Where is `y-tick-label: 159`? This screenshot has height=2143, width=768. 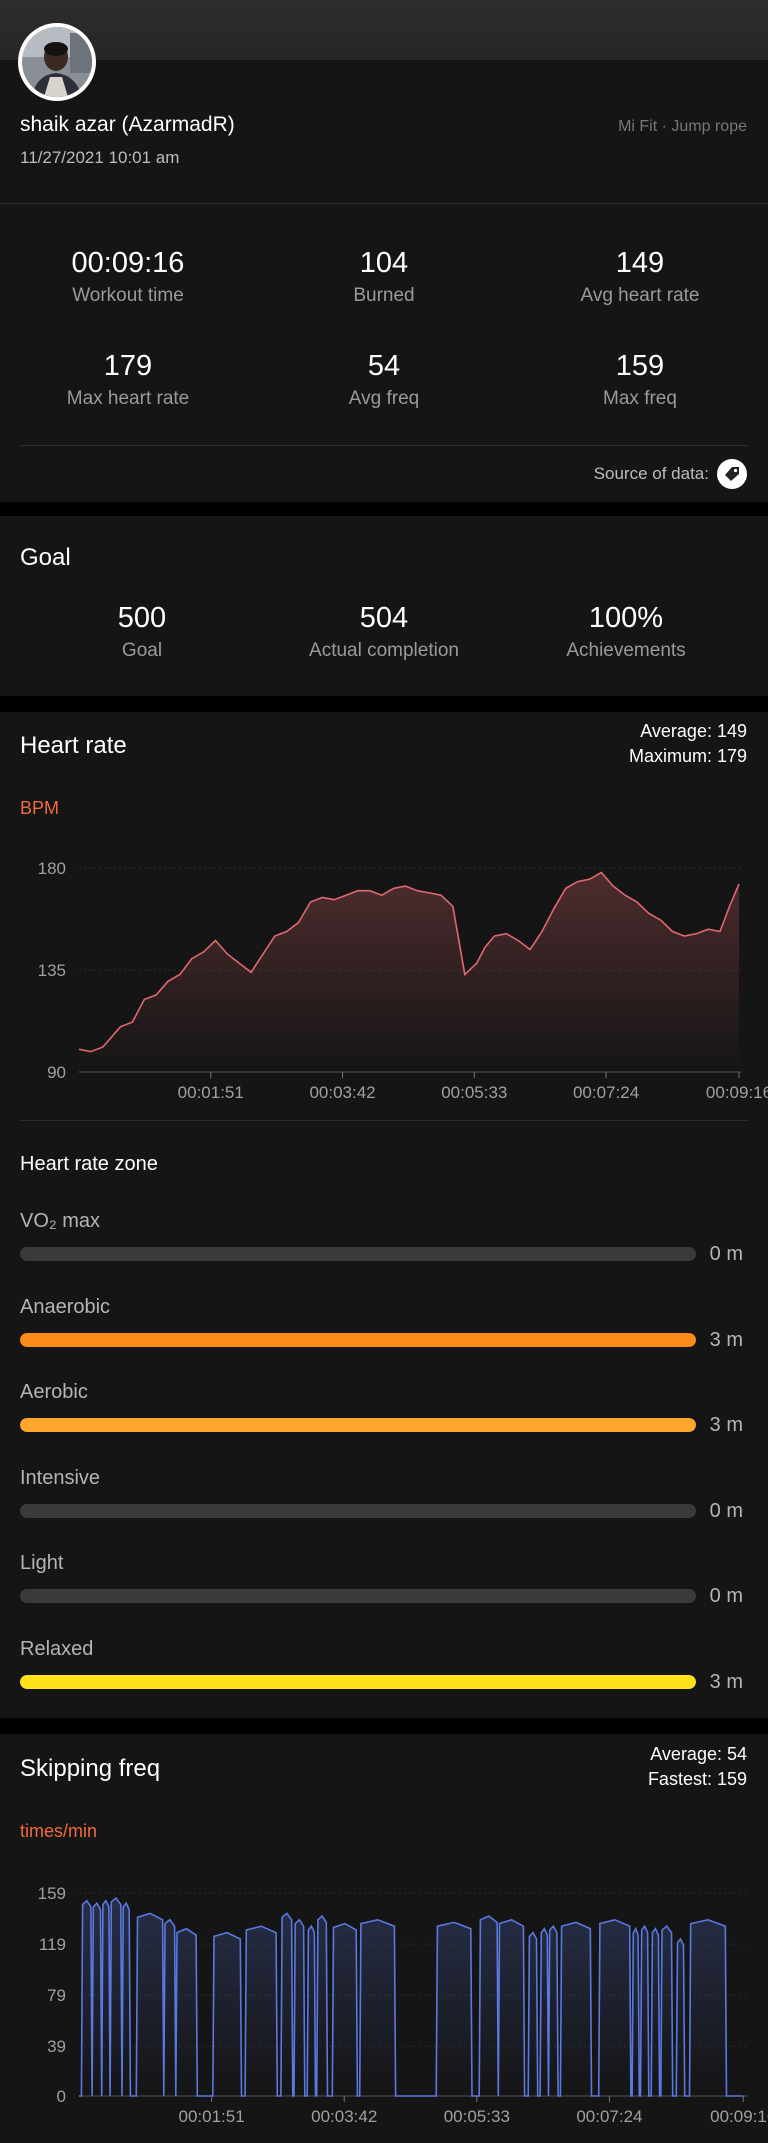 y-tick-label: 159 is located at coordinates (52, 1893).